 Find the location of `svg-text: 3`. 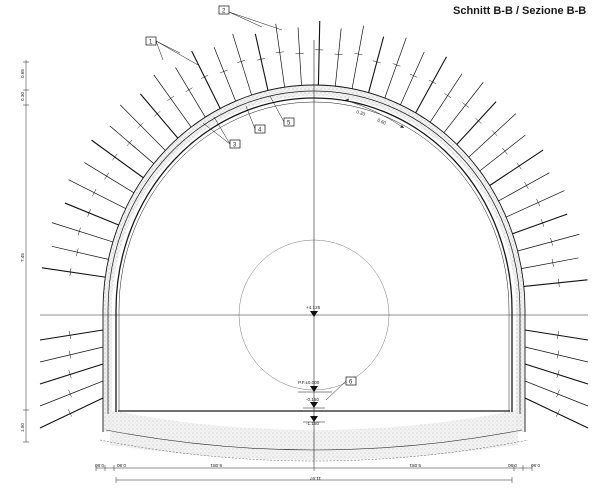

svg-text: 3 is located at coordinates (235, 146).